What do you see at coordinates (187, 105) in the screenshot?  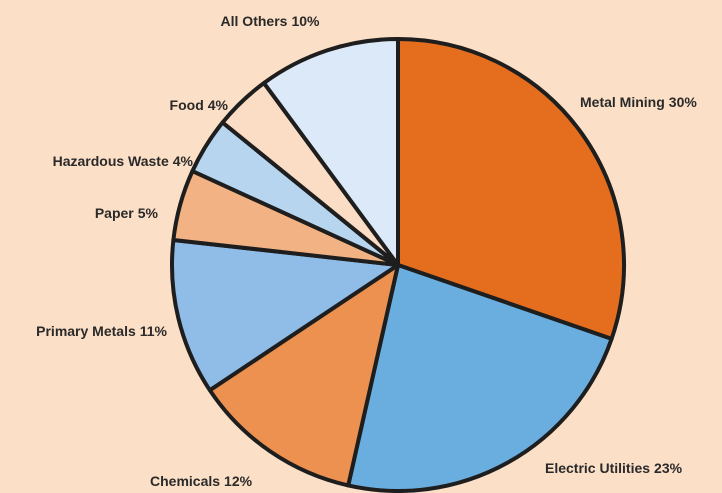 I see `category-name: Food` at bounding box center [187, 105].